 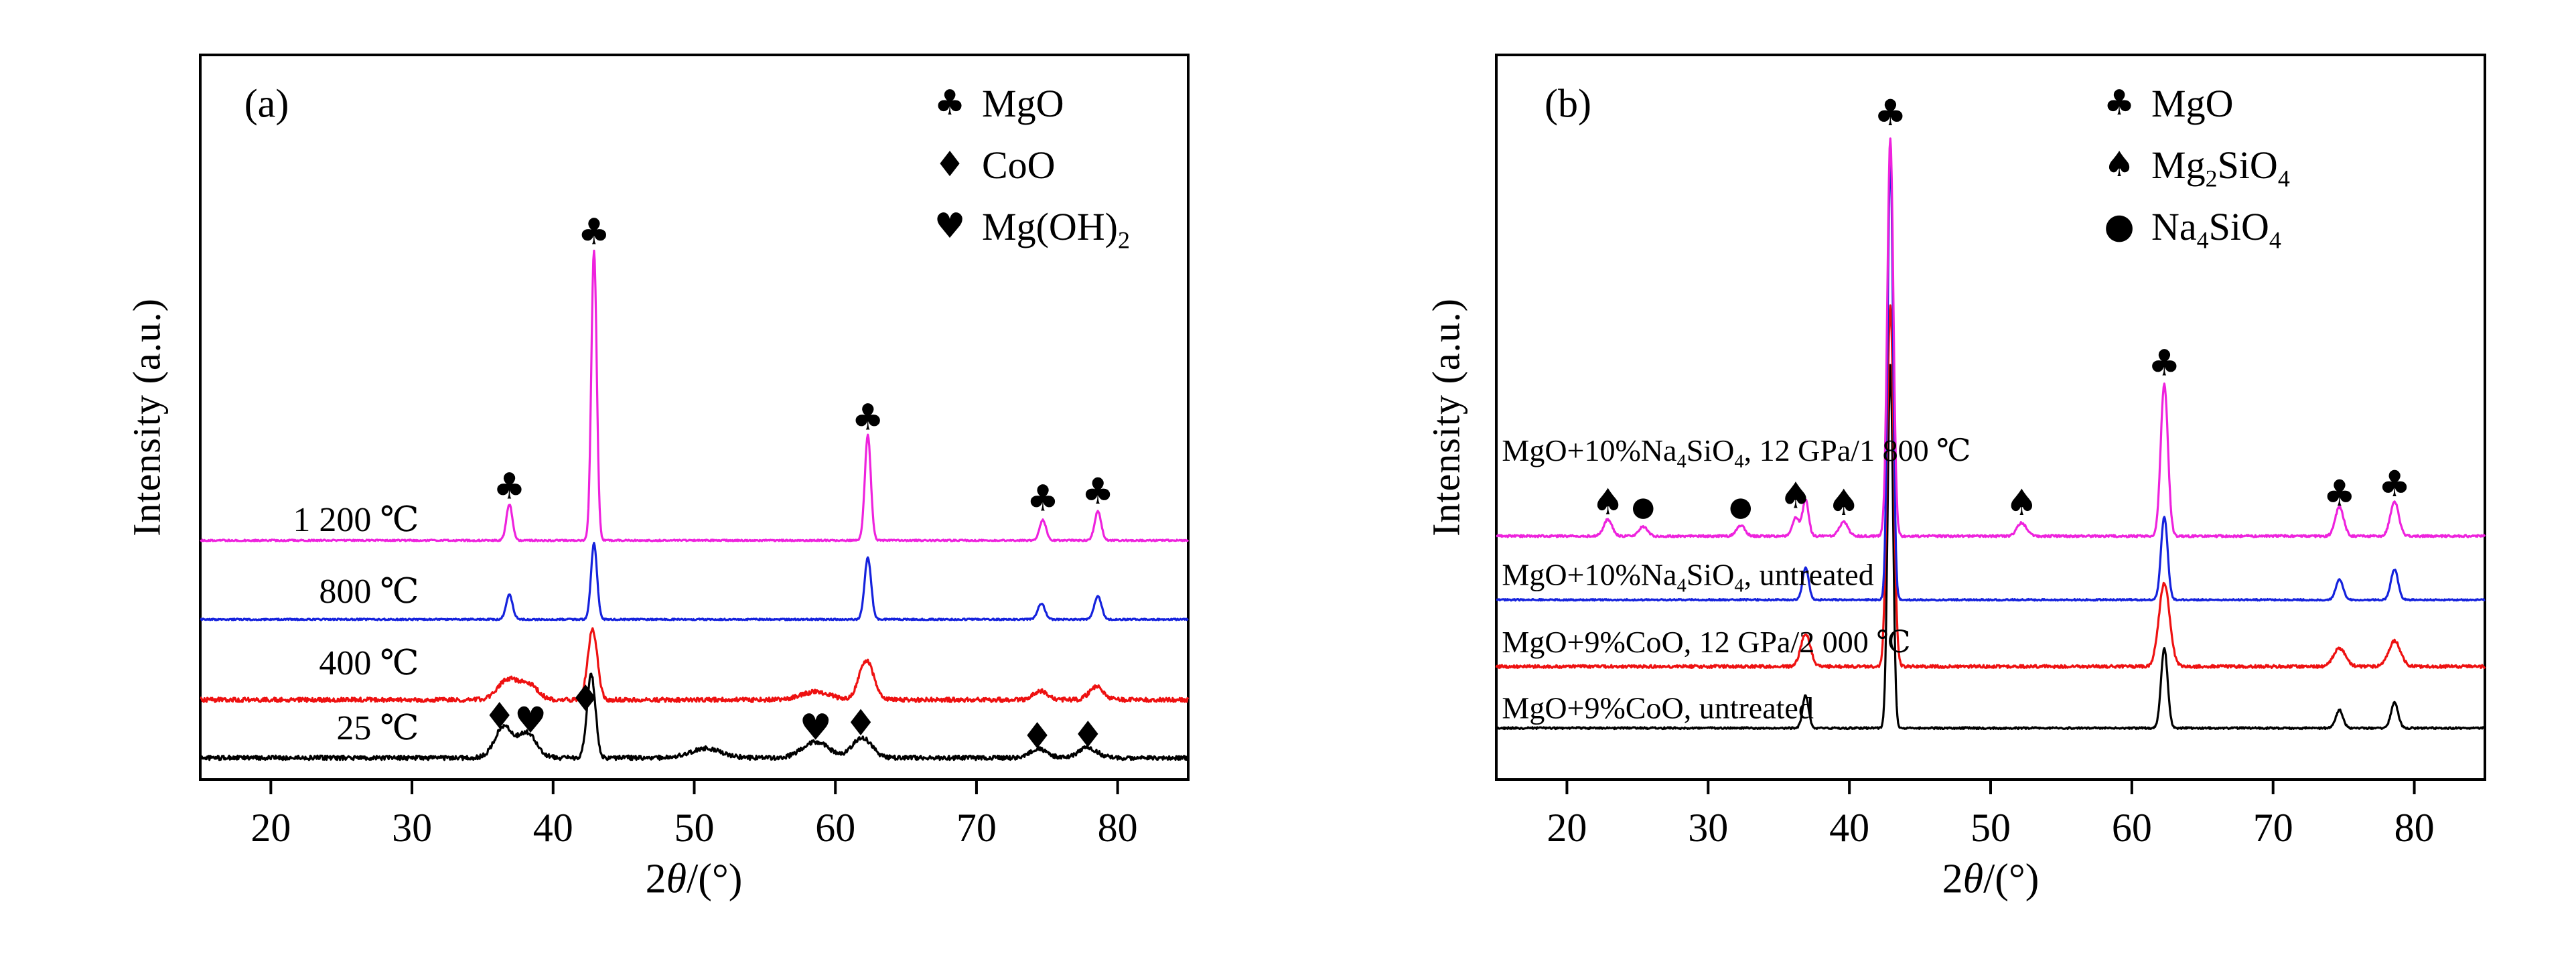 I want to click on legend-label: Mg(OH)2, so click(x=1056, y=229).